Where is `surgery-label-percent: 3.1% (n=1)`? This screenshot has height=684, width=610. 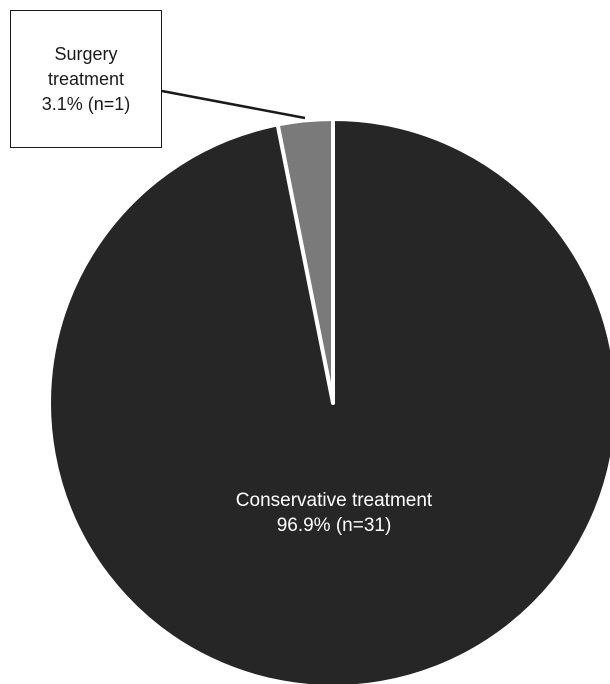 surgery-label-percent: 3.1% (n=1) is located at coordinates (86, 103).